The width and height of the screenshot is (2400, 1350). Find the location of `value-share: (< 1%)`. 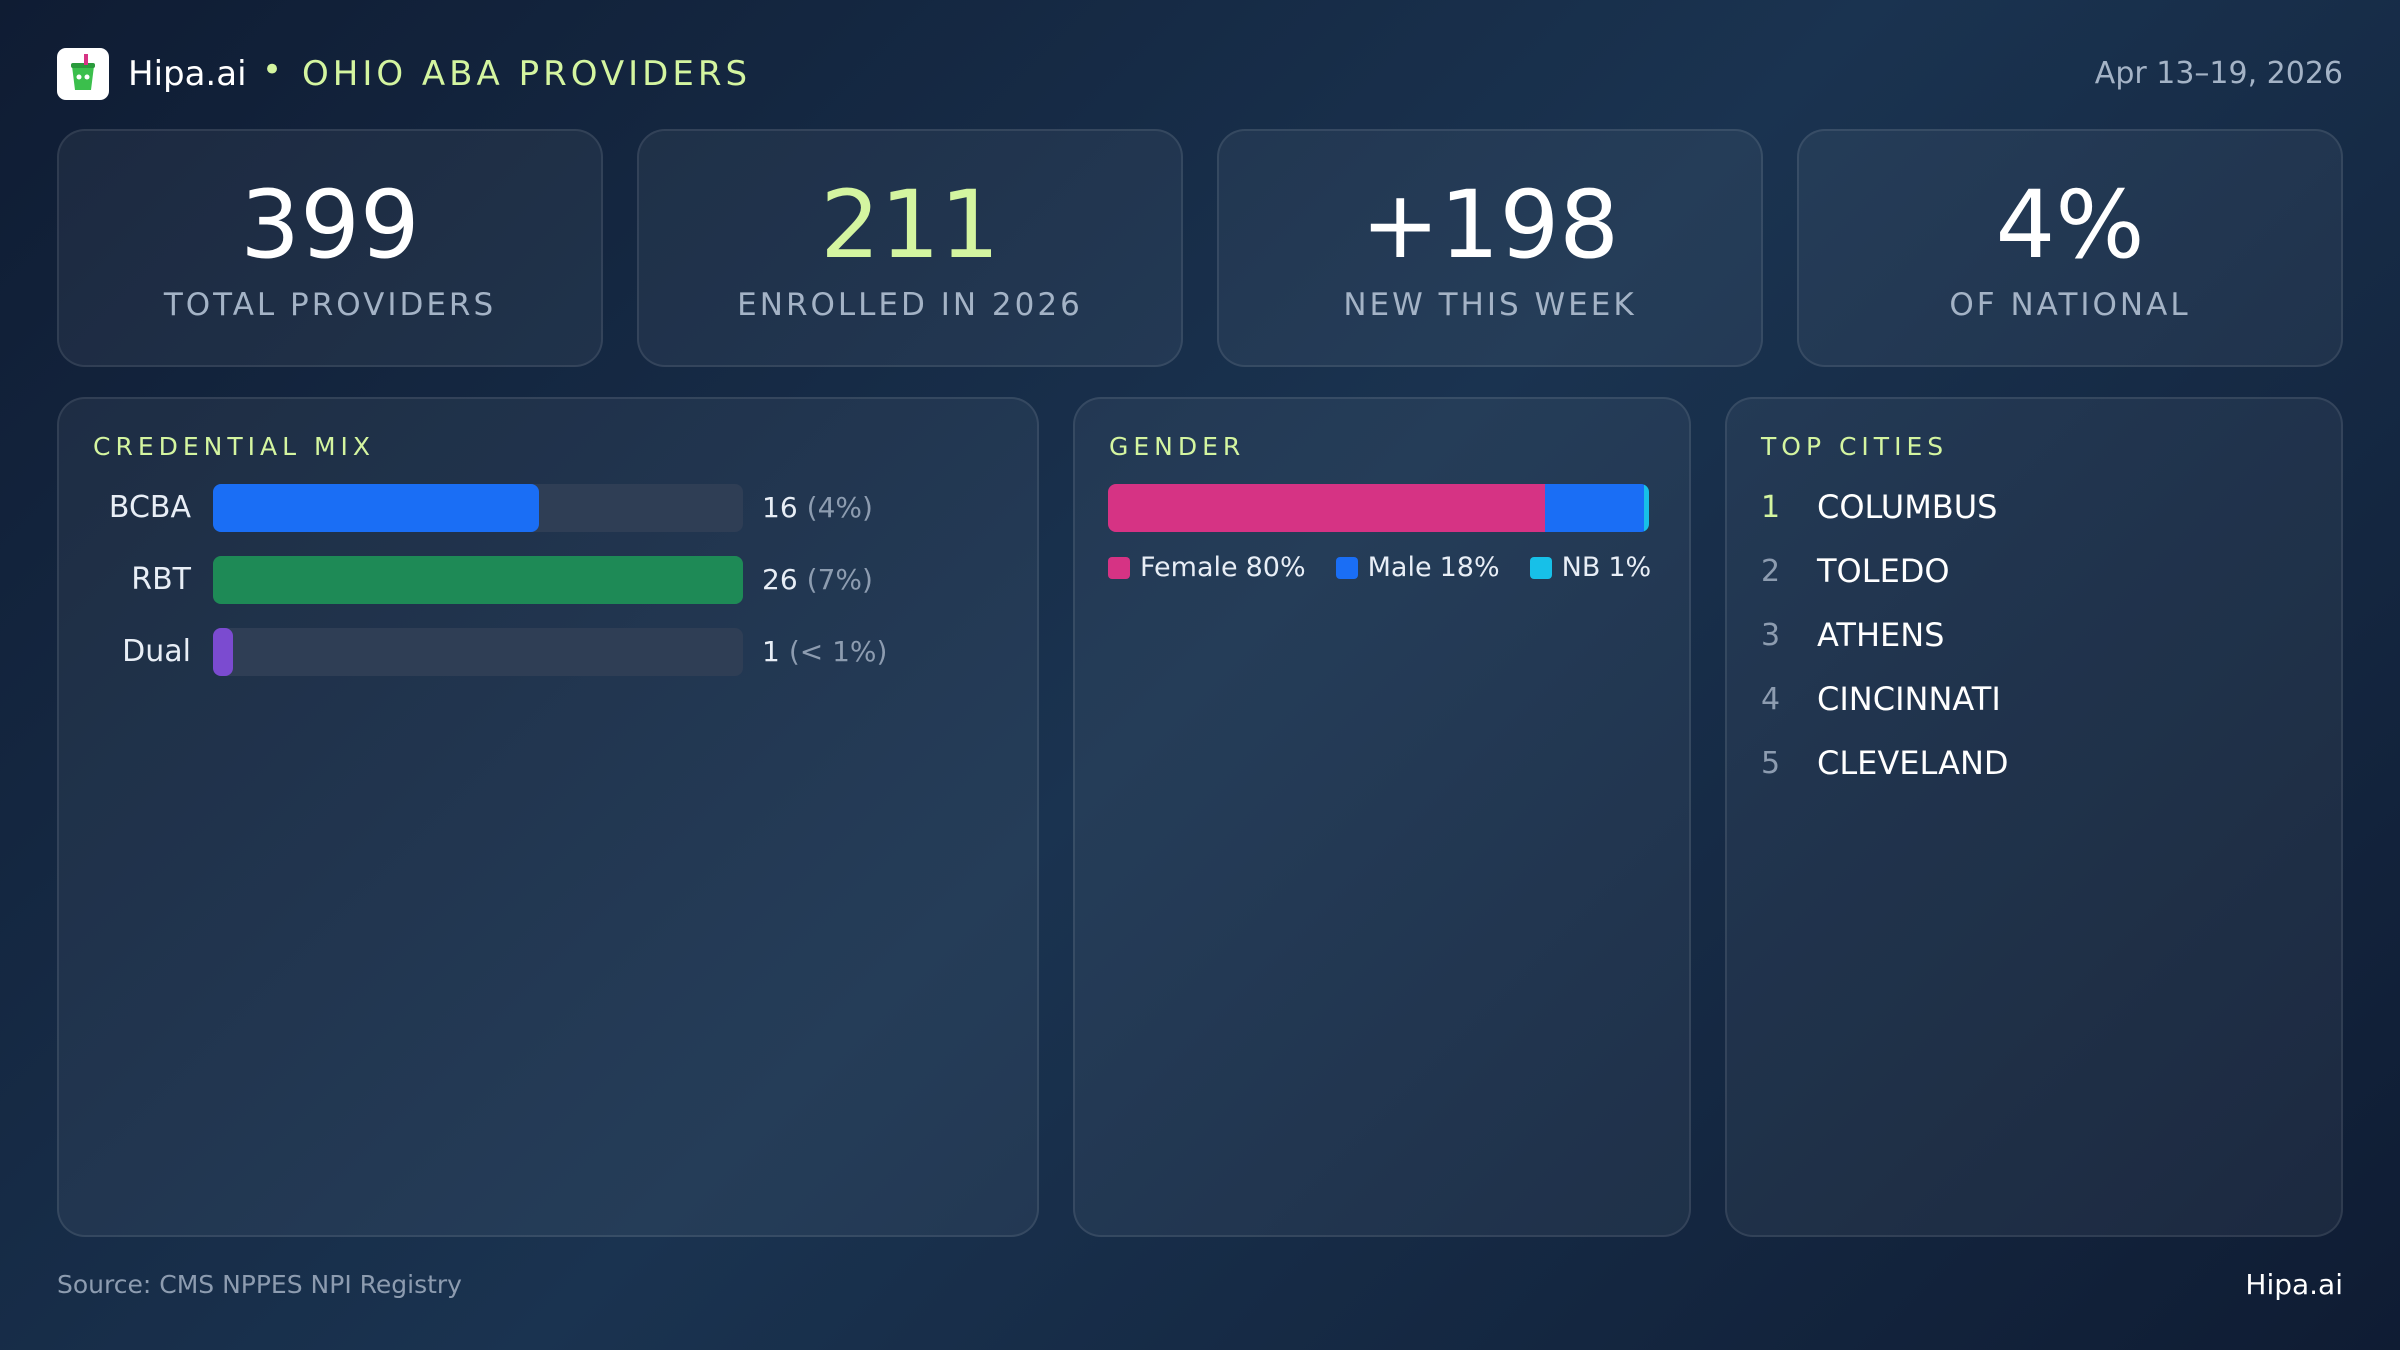

value-share: (< 1%) is located at coordinates (838, 651).